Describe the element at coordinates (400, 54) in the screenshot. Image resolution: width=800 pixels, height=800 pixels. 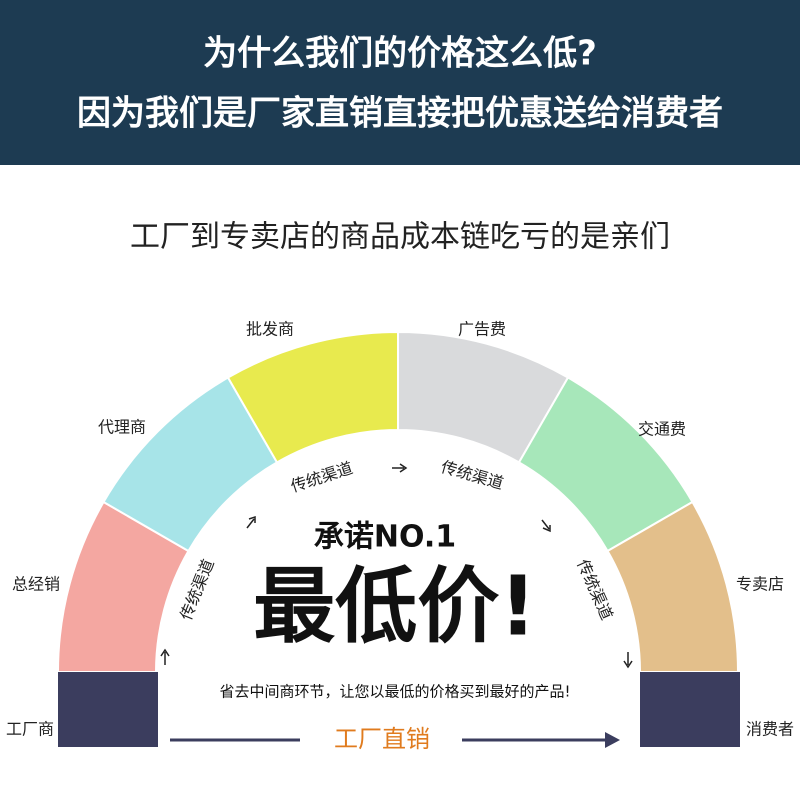
I see `header-line: 为什么我们的价格这么低?` at that location.